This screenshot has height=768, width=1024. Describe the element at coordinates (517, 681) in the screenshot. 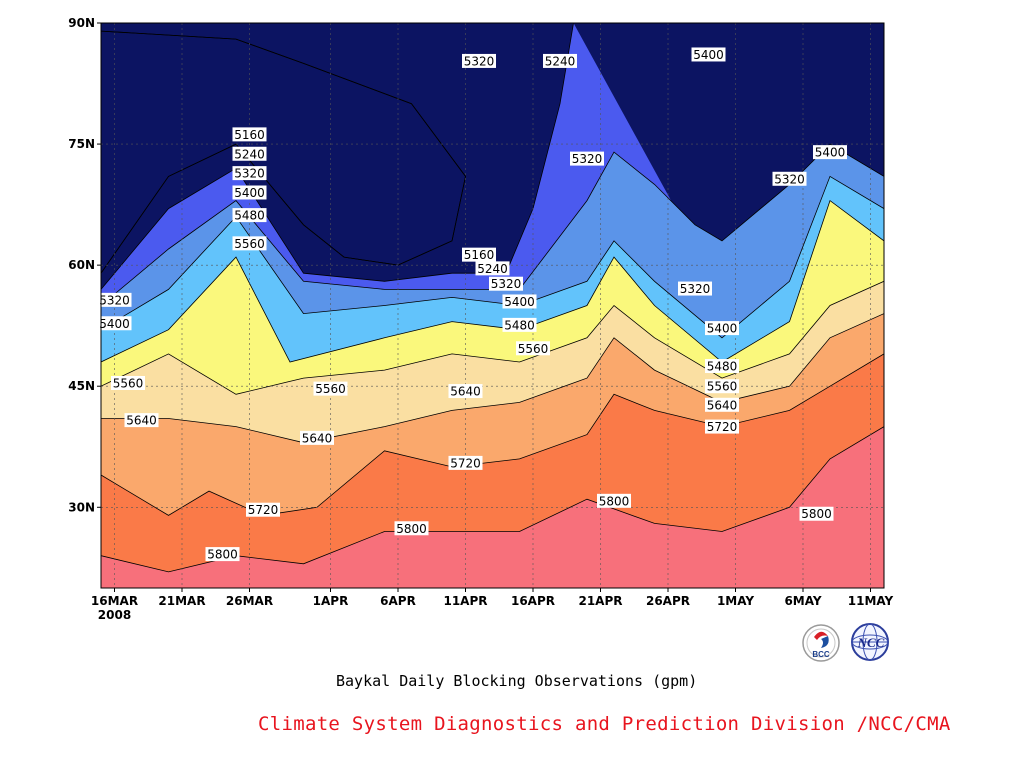

I see `chart-title: Baykal Daily Blocking Observations (gpm)` at that location.